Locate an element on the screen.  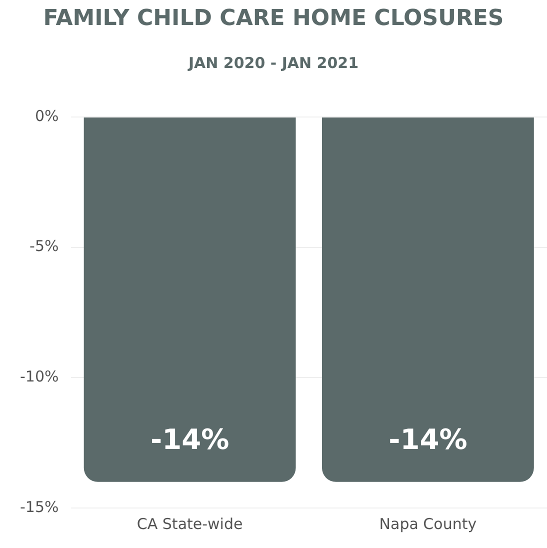
chart-subtitle: JAN 2020 - JAN 2021 is located at coordinates (273, 63).